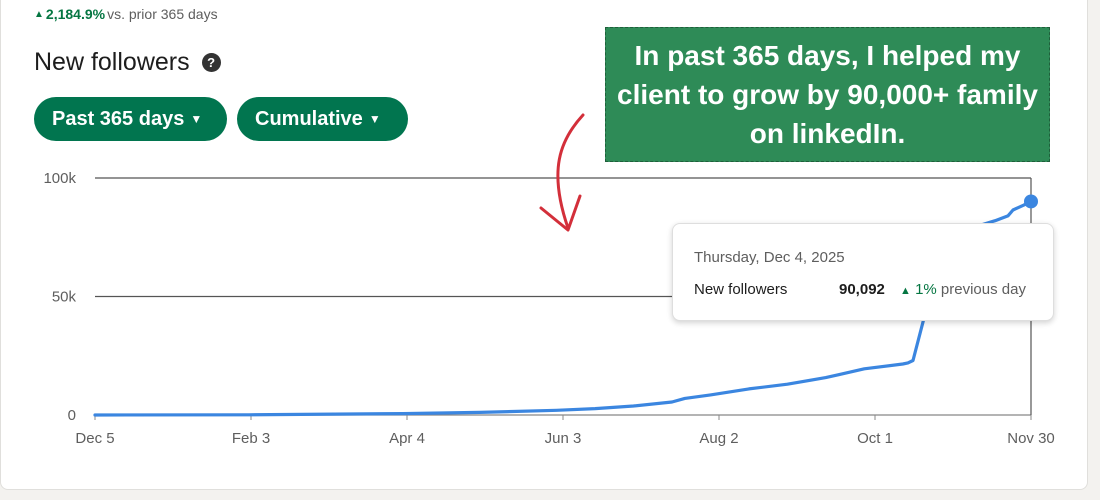 Image resolution: width=1100 pixels, height=500 pixels. I want to click on growth-percent: 2,184.9%, so click(75, 14).